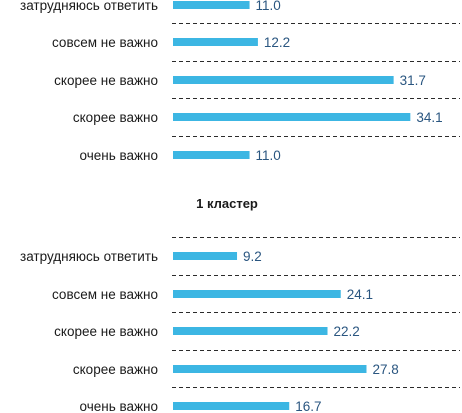  I want to click on value-label: 9.2, so click(252, 256).